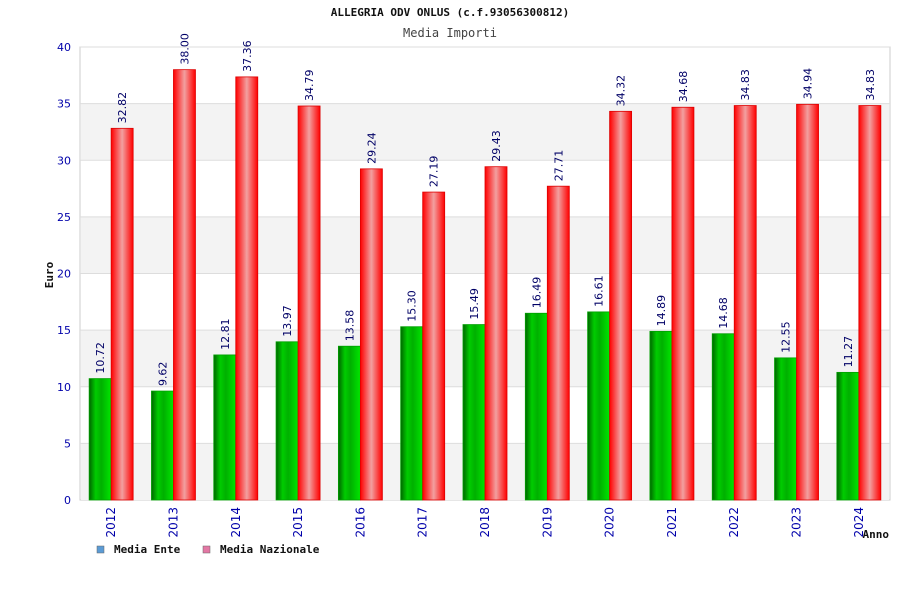 The height and width of the screenshot is (600, 900). What do you see at coordinates (309, 86) in the screenshot?
I see `data-label-media-nazionale: 34.79` at bounding box center [309, 86].